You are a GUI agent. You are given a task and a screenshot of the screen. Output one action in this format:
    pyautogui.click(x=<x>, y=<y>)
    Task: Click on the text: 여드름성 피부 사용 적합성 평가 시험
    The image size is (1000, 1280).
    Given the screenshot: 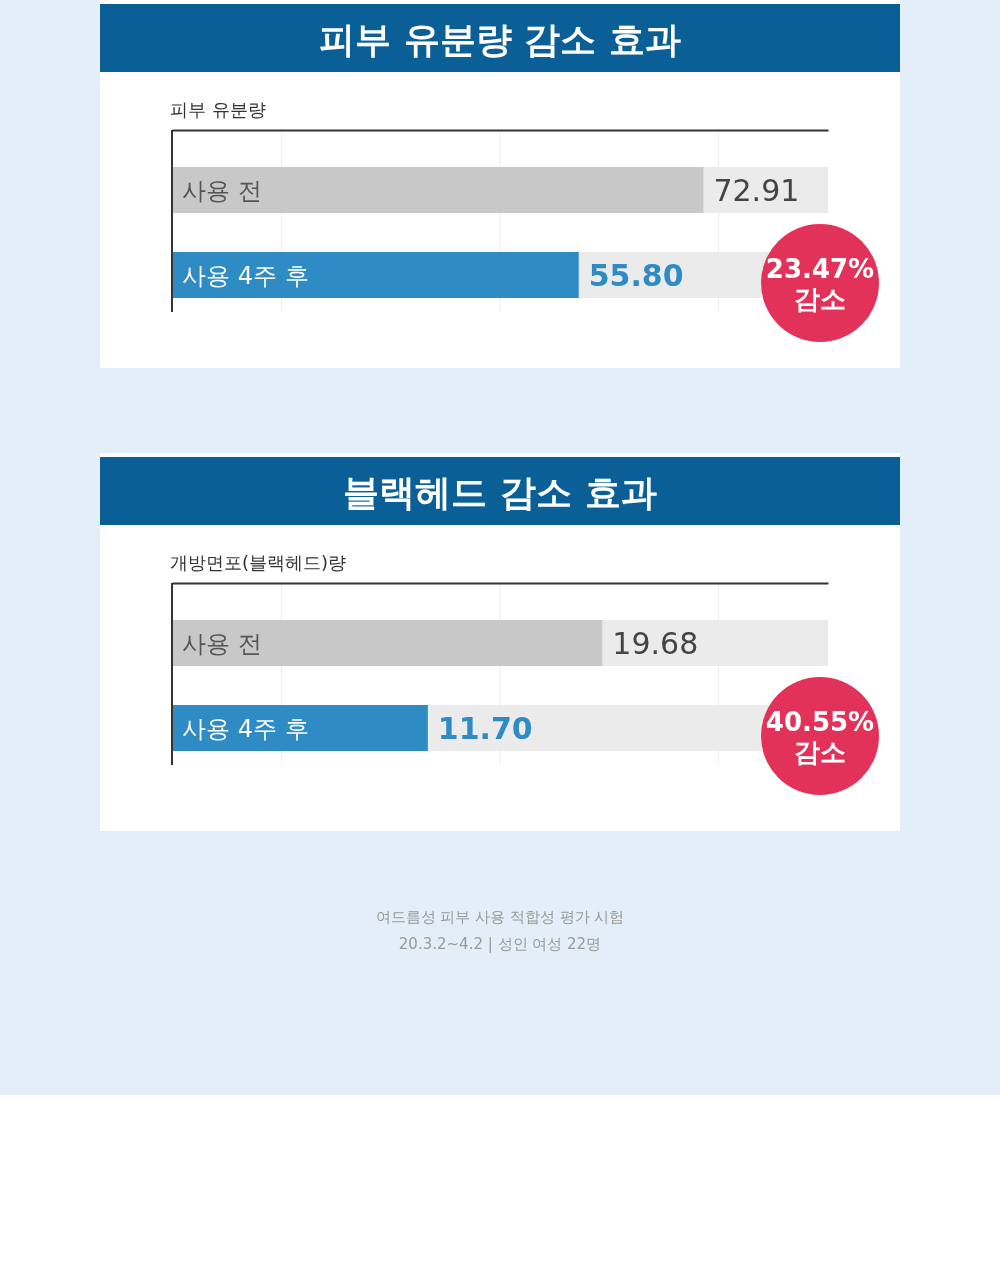 What is the action you would take?
    pyautogui.click(x=500, y=917)
    